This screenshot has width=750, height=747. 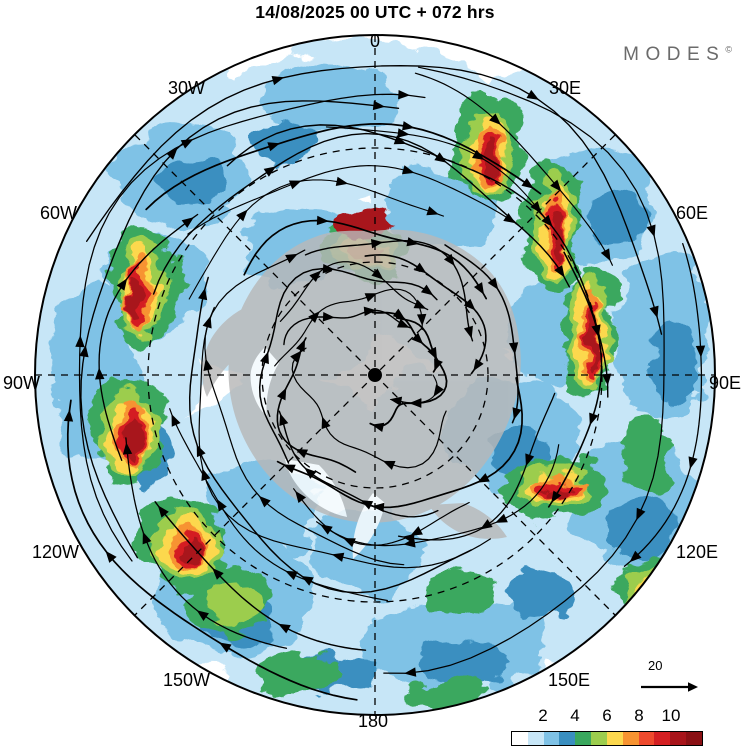 I want to click on lon-label-120E: 120E, so click(x=697, y=552).